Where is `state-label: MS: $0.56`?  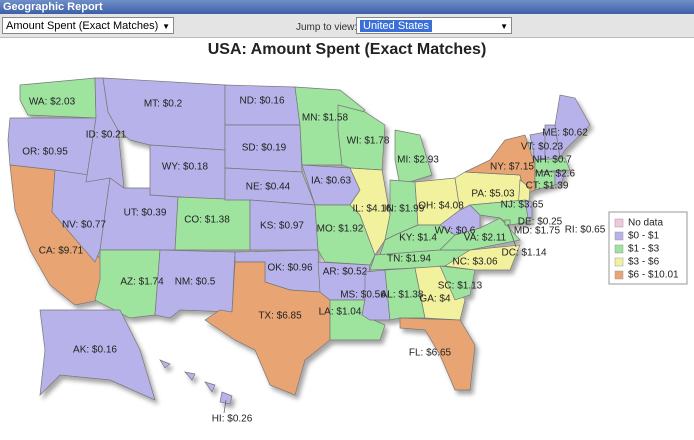 state-label: MS: $0.56 is located at coordinates (363, 295).